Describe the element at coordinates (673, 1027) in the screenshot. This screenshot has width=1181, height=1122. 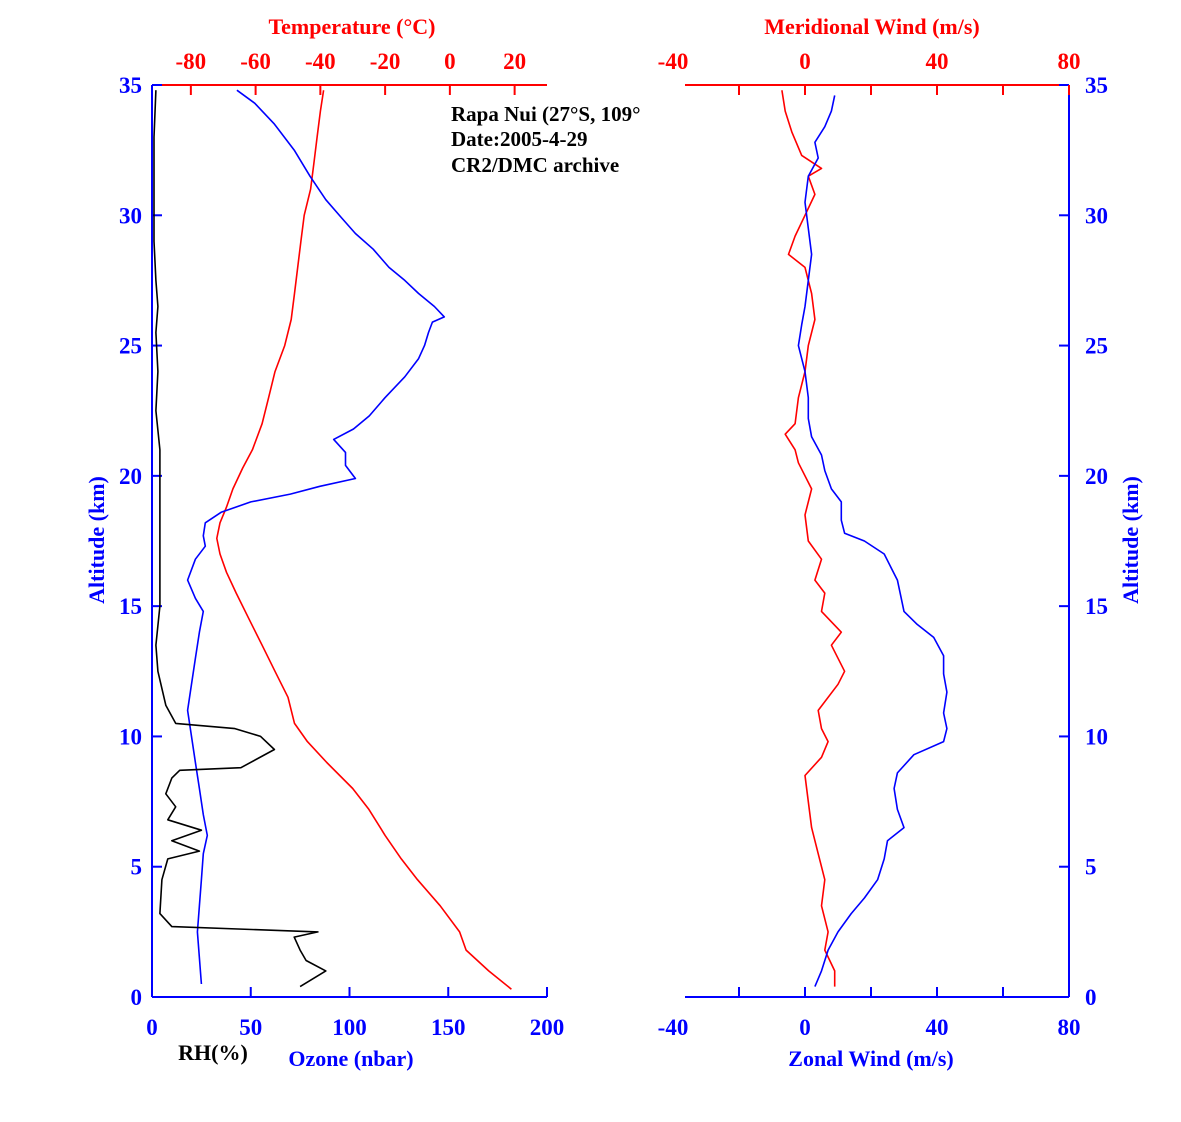
I see `zonal-x-tick-label: -40` at that location.